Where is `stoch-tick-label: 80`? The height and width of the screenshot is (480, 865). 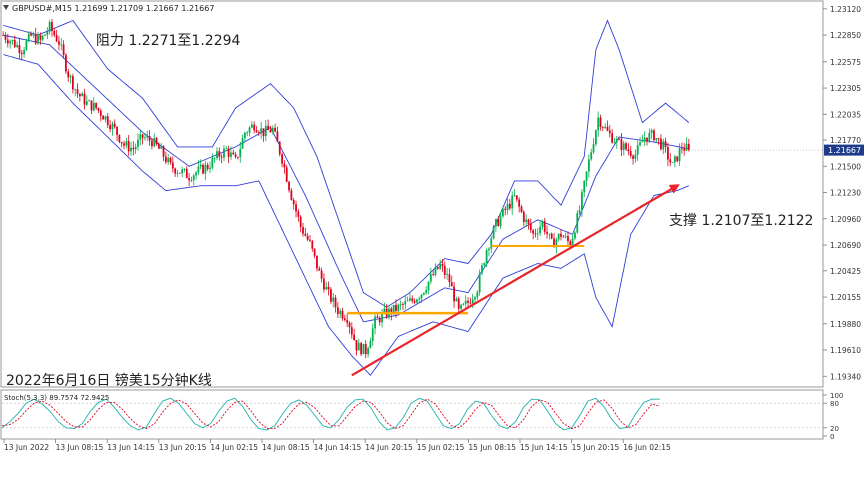
stoch-tick-label: 80 is located at coordinates (834, 404).